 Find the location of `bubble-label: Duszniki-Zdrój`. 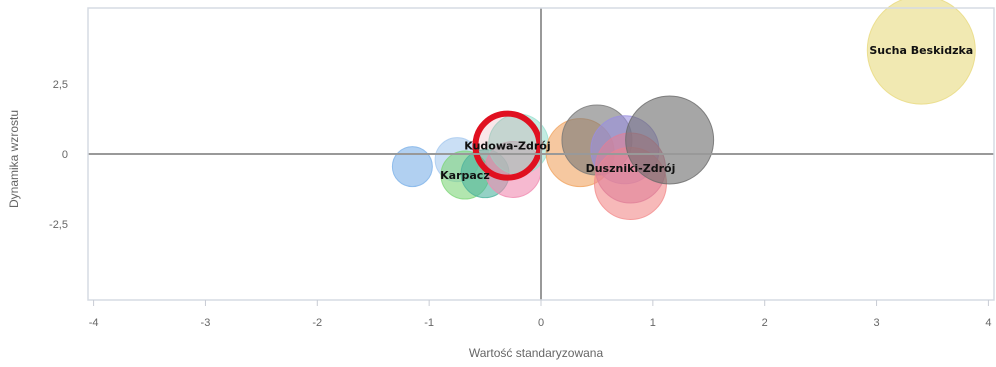

bubble-label: Duszniki-Zdrój is located at coordinates (631, 168).